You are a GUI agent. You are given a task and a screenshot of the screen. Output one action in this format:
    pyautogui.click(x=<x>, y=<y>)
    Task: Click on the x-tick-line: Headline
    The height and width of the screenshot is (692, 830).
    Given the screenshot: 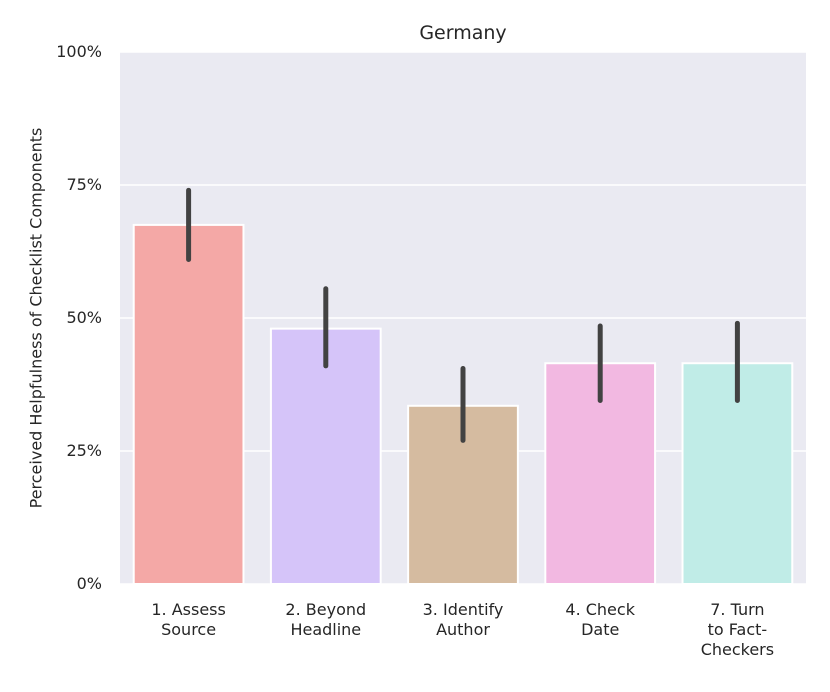 What is the action you would take?
    pyautogui.click(x=326, y=629)
    